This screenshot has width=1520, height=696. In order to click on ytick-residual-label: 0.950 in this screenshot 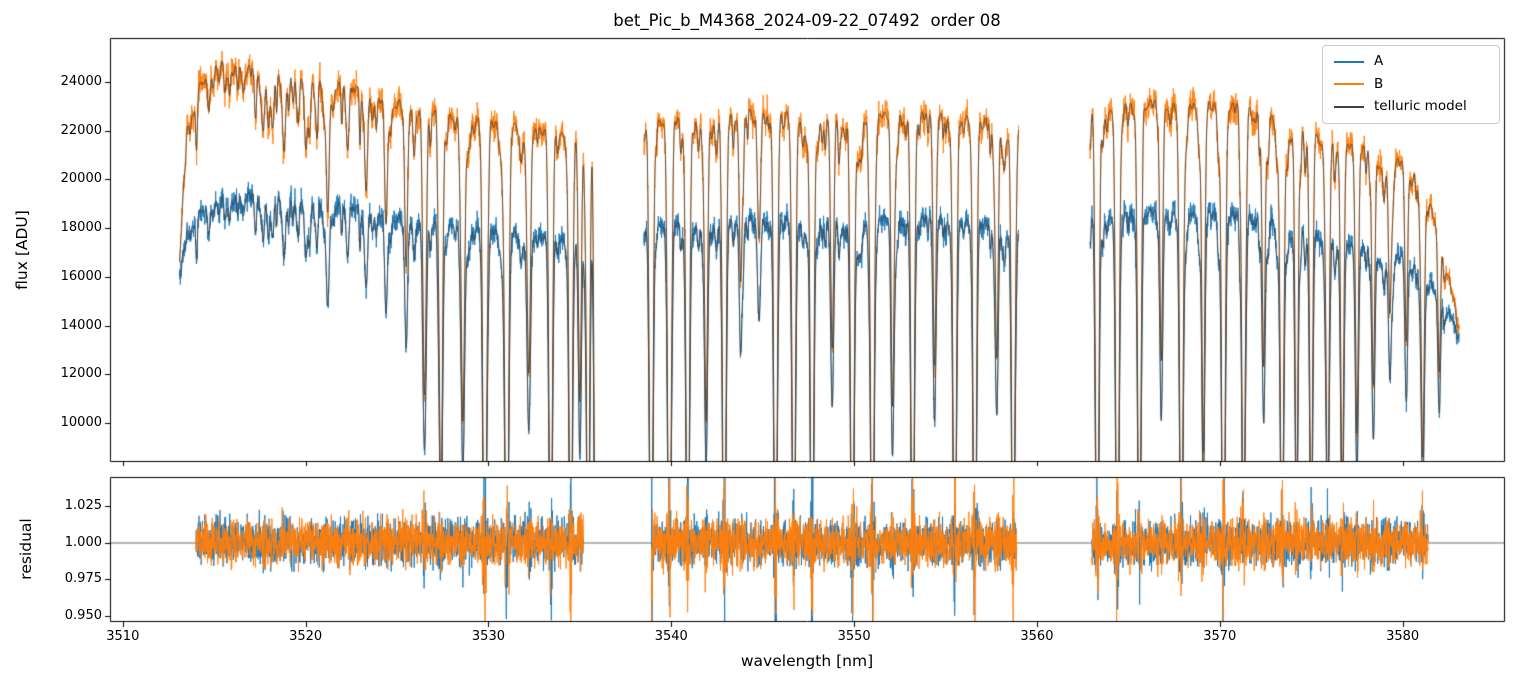, I will do `click(83, 616)`.